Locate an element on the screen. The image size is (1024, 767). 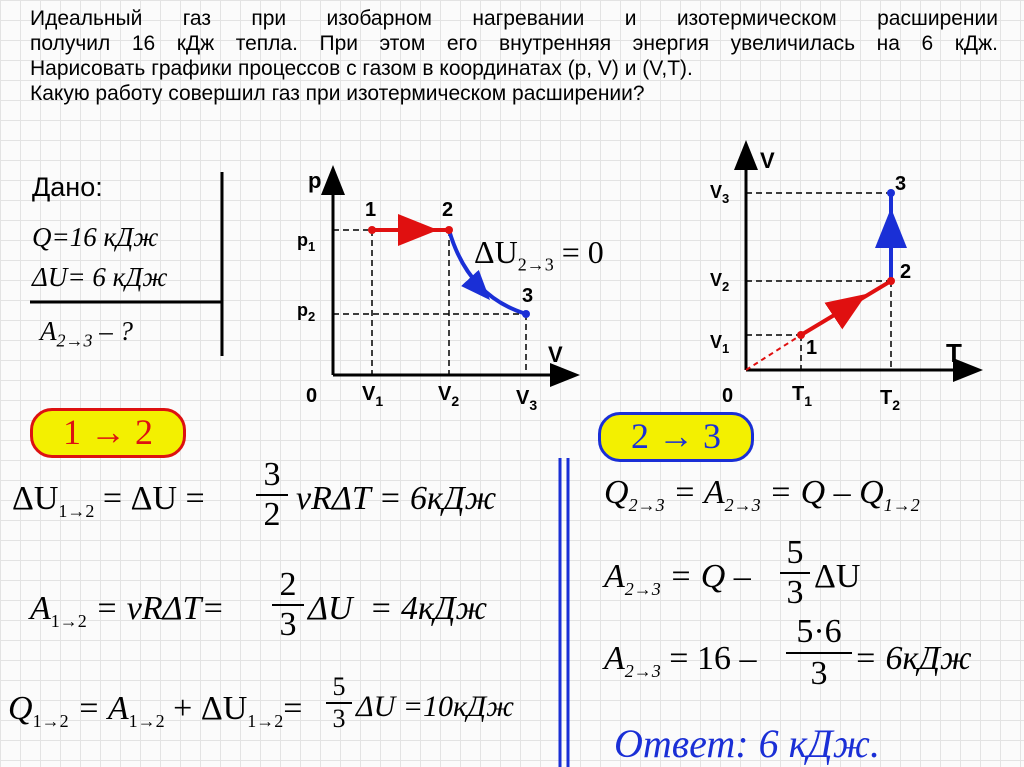
eq-q12-rhs: ΔU =10кДж is located at coordinates (435, 706).